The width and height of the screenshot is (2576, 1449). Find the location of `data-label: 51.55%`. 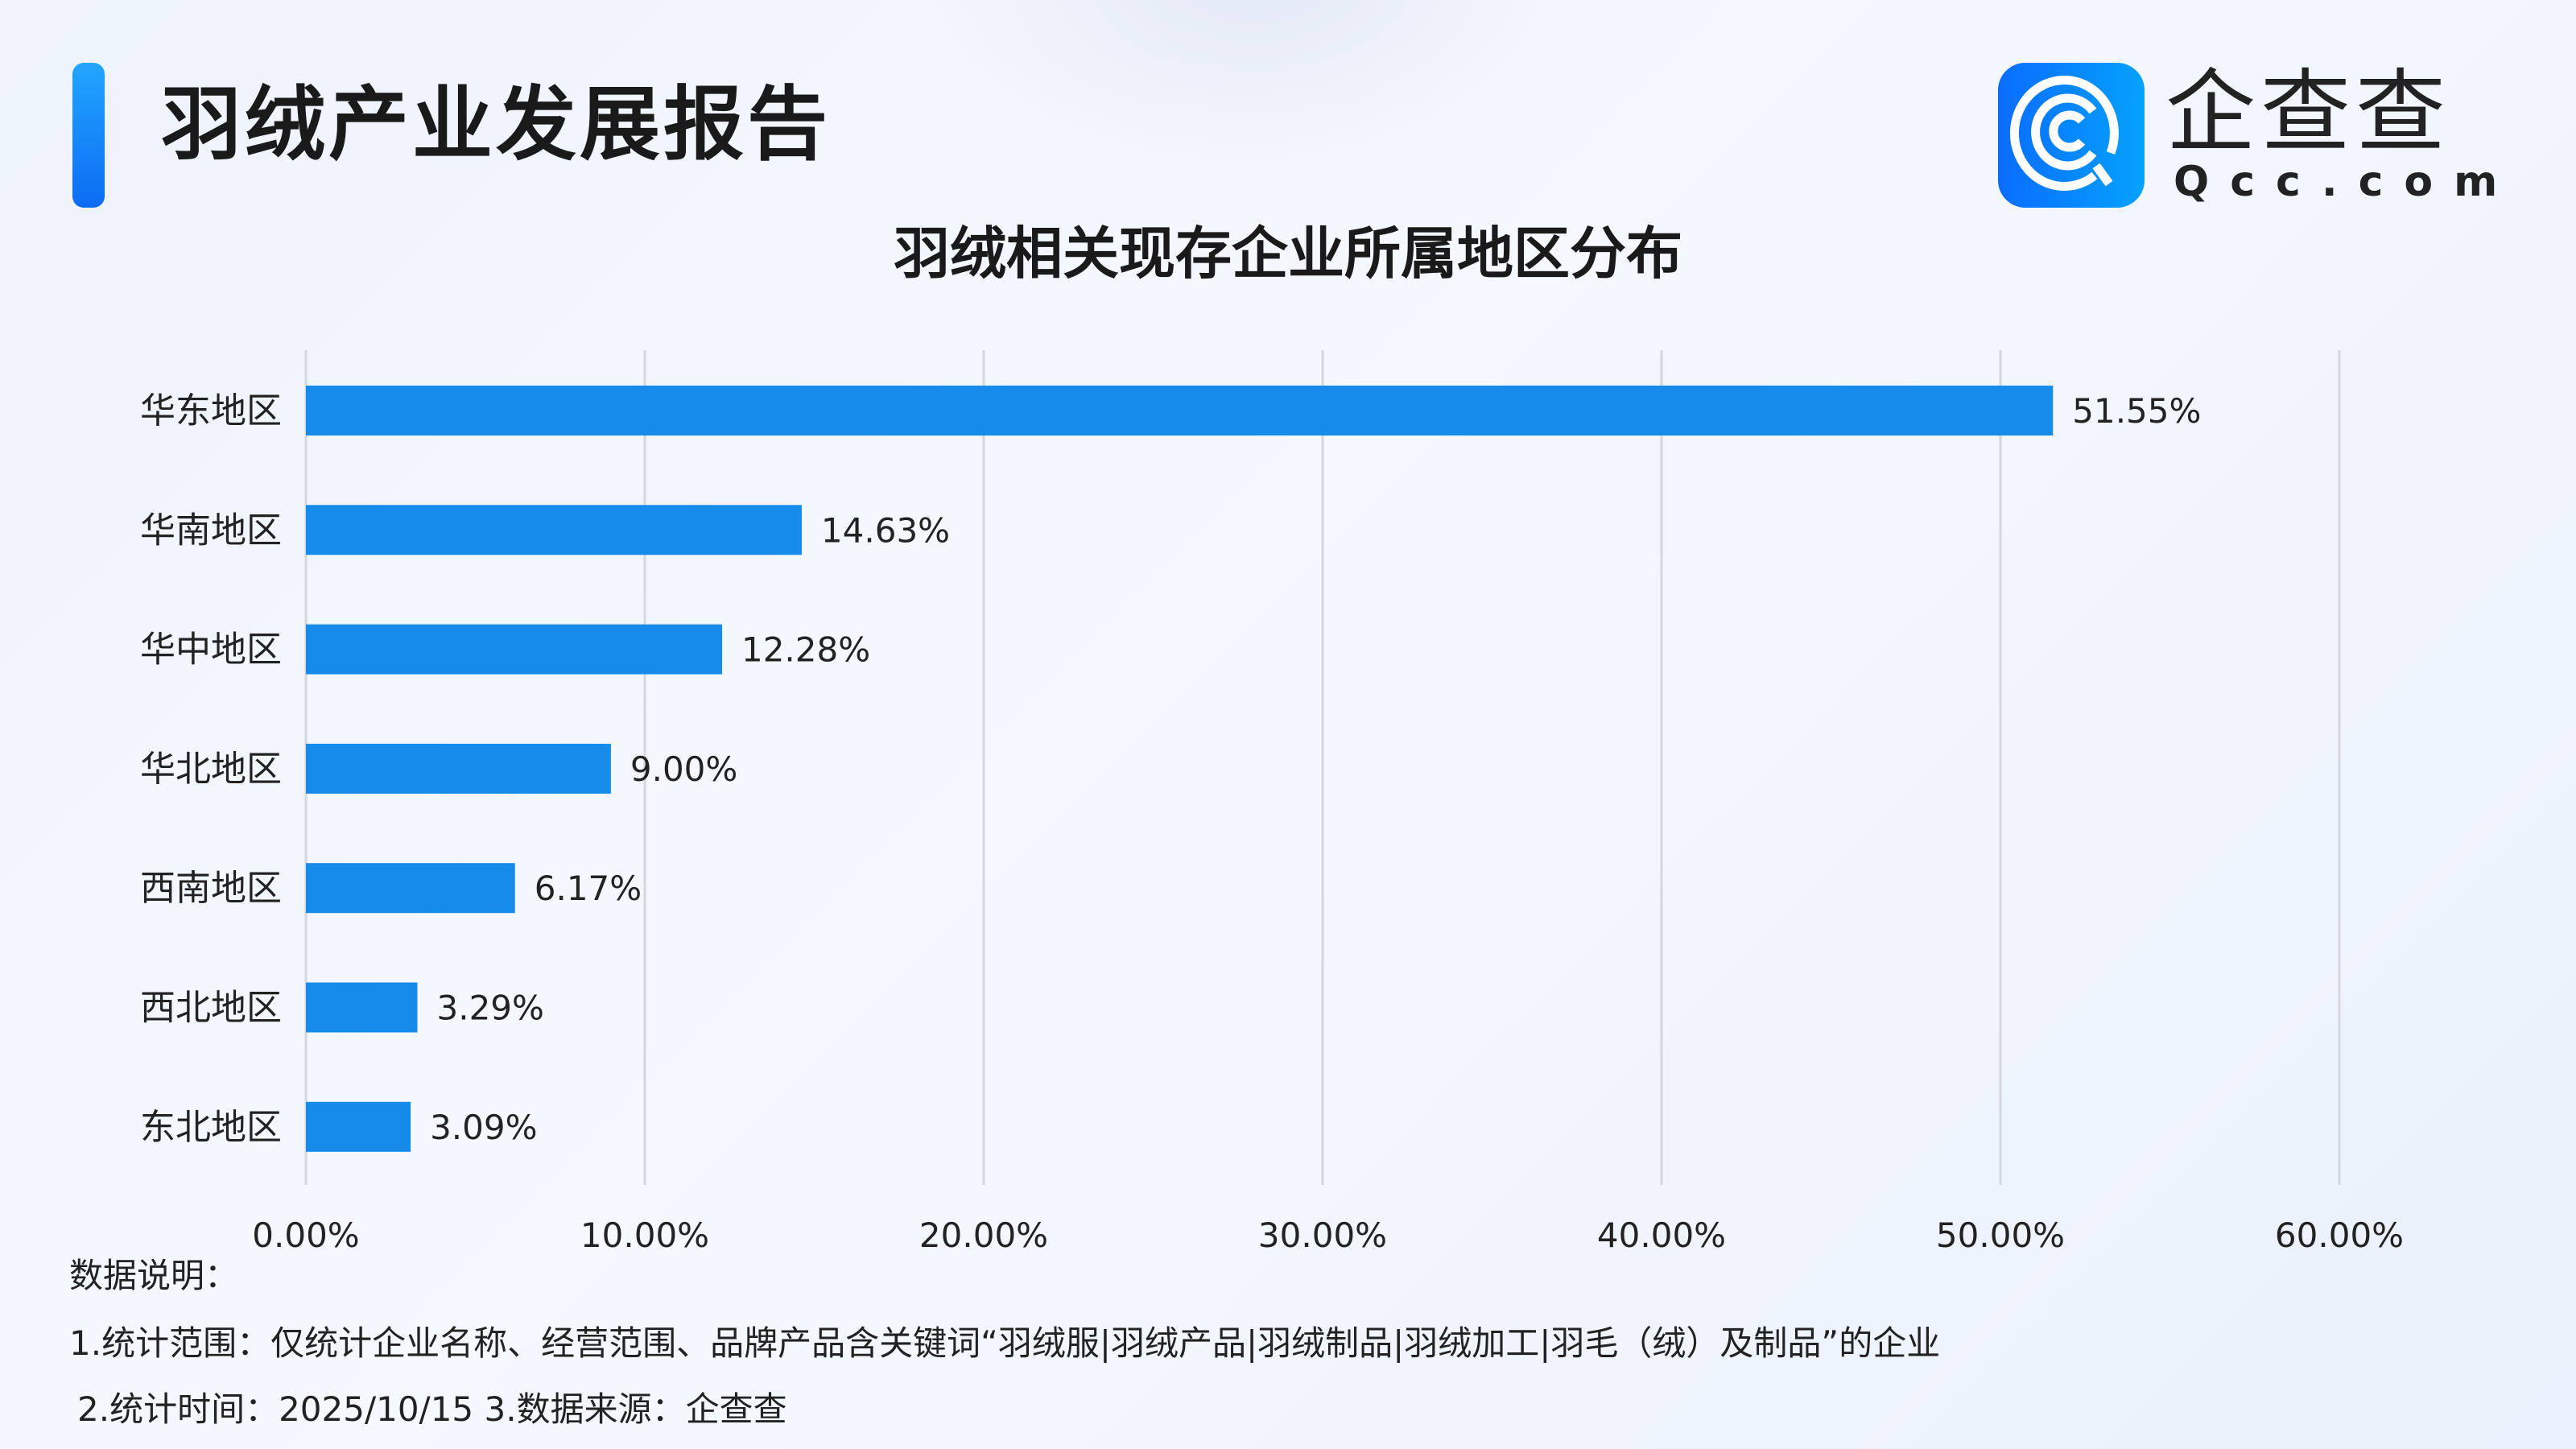

data-label: 51.55% is located at coordinates (2136, 411).